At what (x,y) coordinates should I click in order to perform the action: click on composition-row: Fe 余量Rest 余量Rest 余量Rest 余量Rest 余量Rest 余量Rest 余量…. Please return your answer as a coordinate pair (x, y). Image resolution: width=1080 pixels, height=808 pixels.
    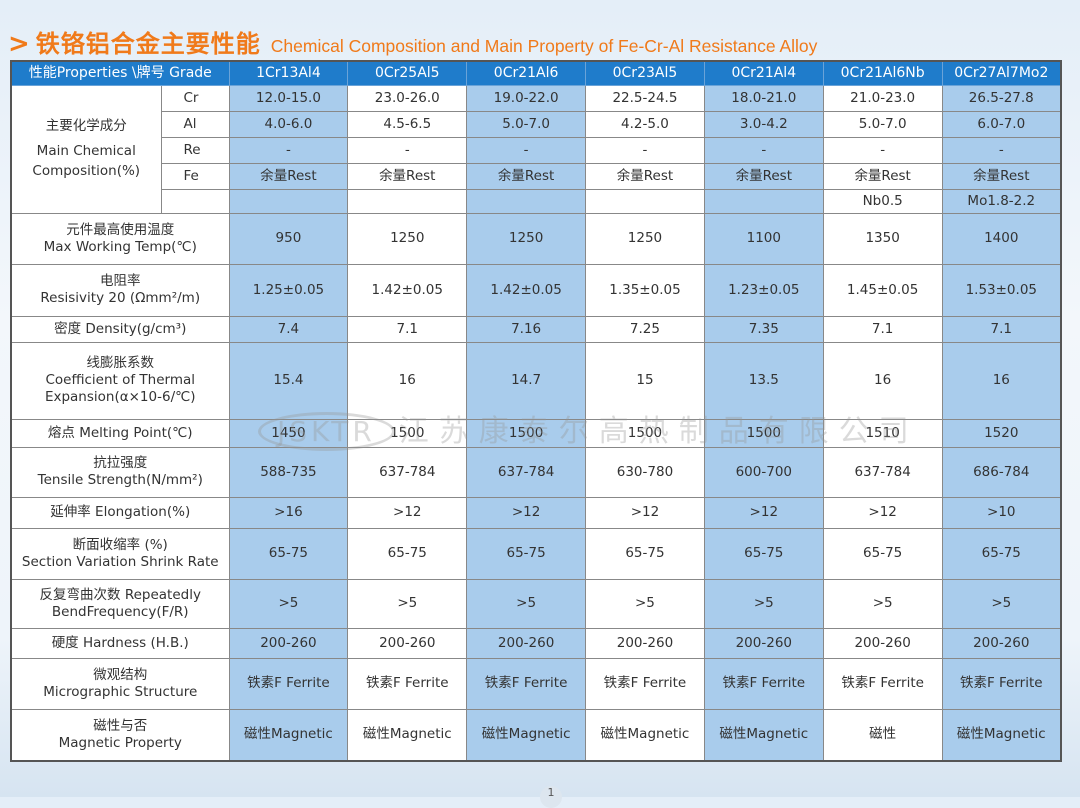
    Looking at the image, I should click on (536, 176).